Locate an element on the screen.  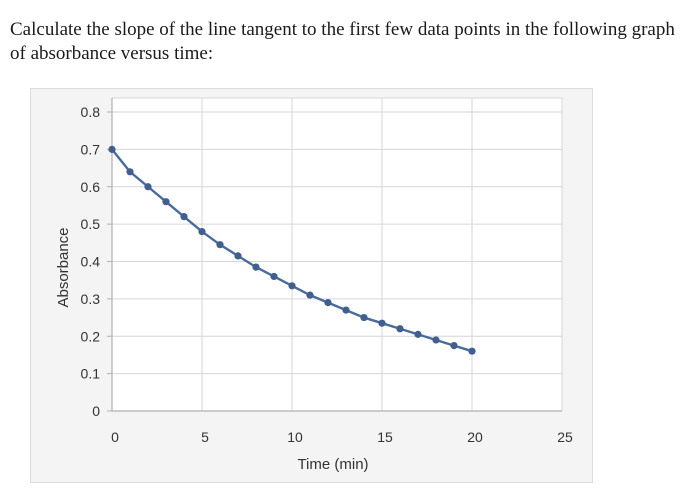
y-tick-label: 0.3 is located at coordinates (91, 299).